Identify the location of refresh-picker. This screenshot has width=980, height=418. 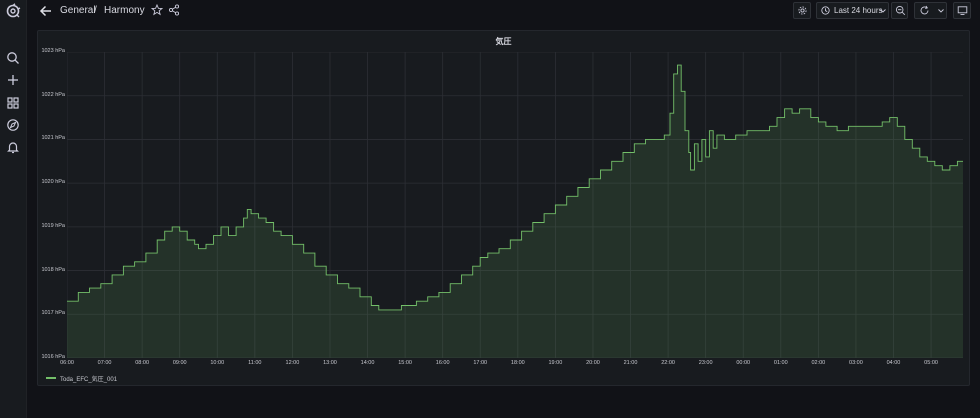
(930, 10).